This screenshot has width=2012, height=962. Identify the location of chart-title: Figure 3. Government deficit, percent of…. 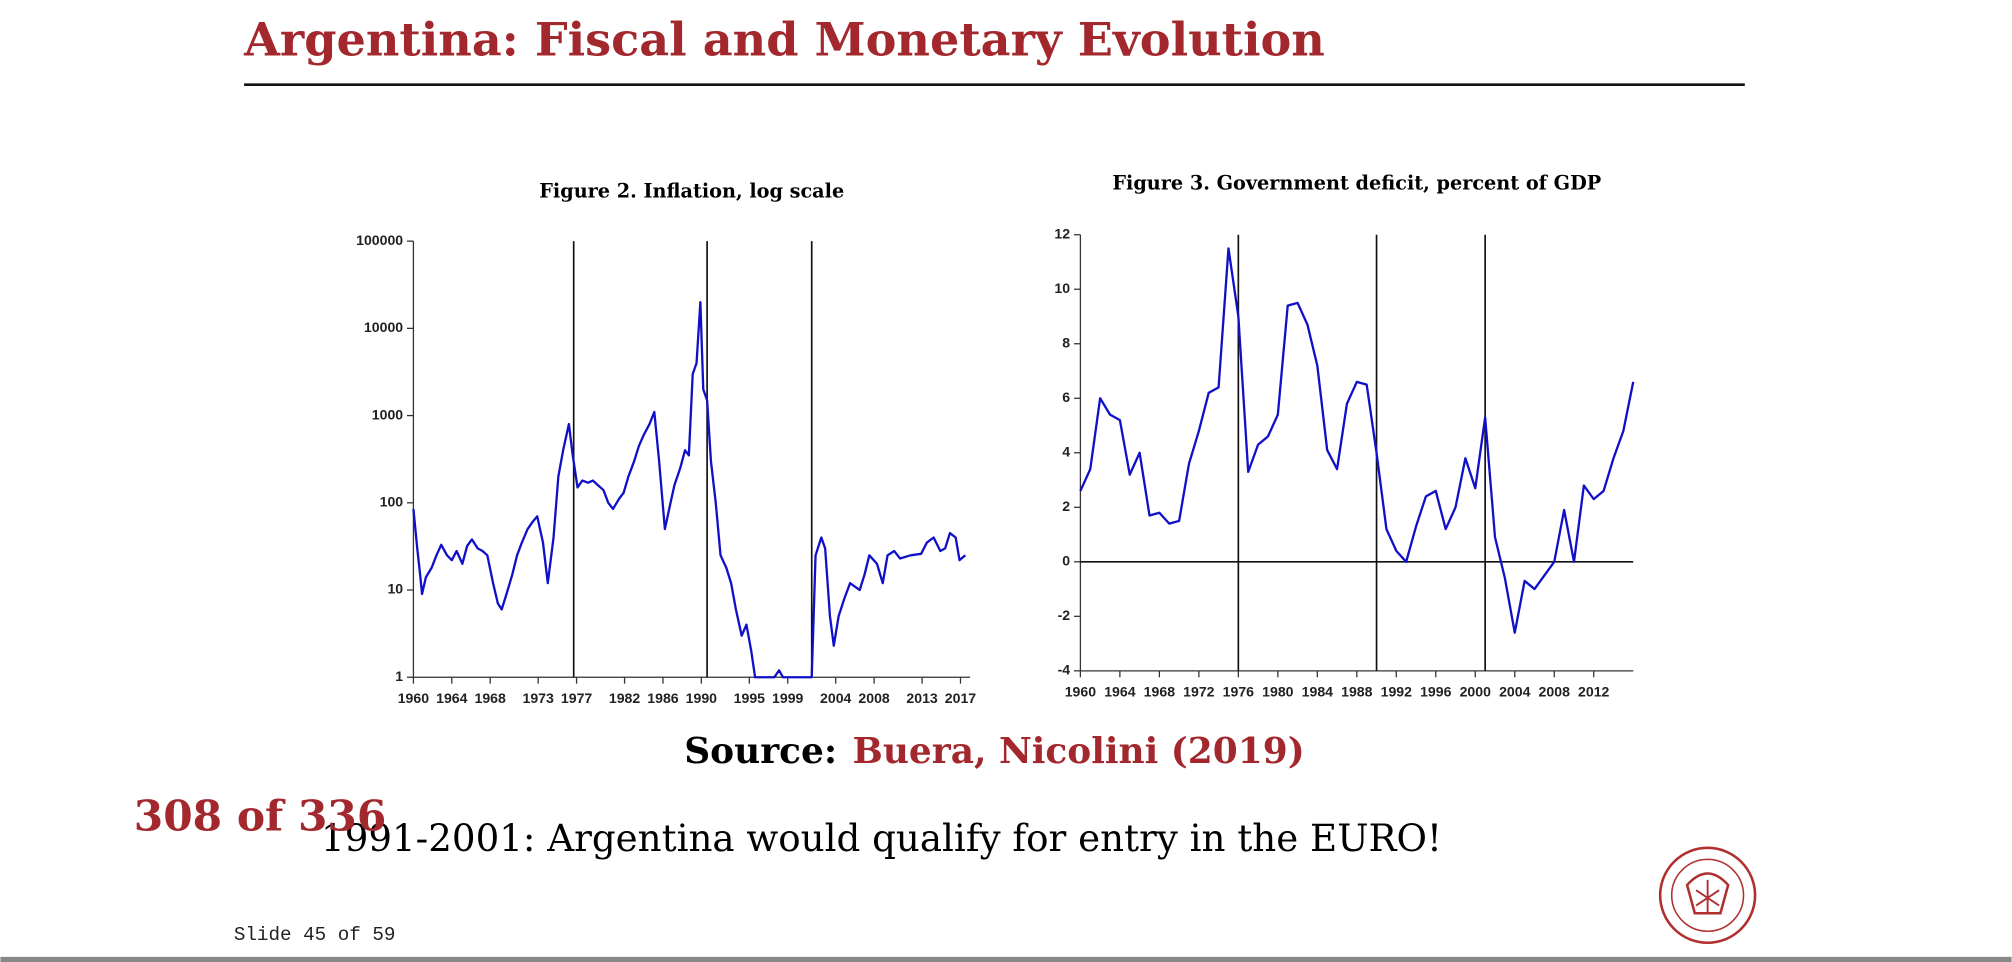
(1356, 183).